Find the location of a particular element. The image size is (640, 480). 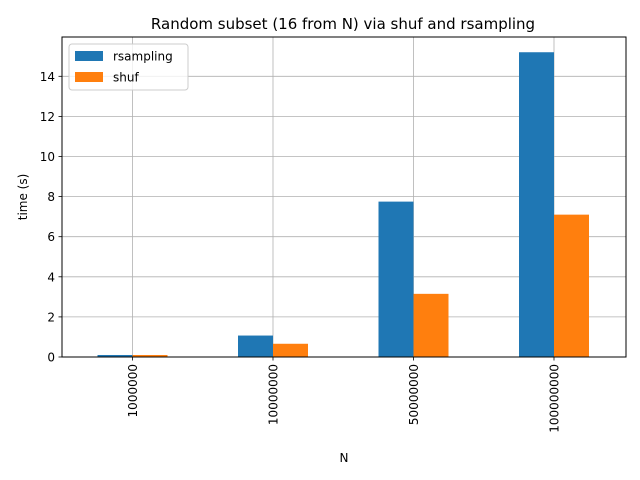

y-tick-label: 8 is located at coordinates (51, 197).